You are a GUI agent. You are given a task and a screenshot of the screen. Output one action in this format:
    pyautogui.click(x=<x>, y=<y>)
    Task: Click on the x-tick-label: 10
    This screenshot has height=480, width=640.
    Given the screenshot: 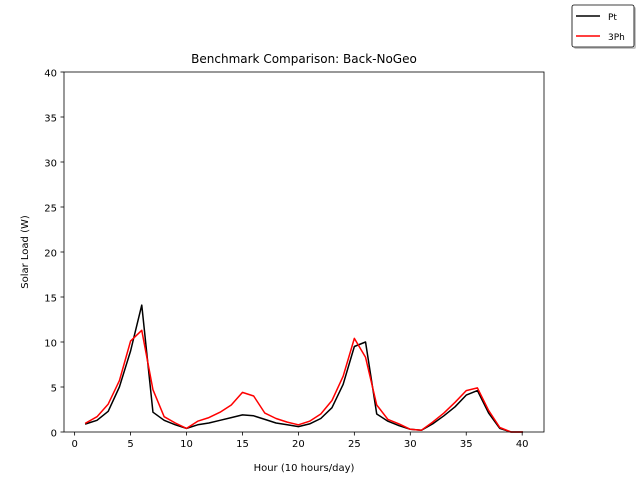 What is the action you would take?
    pyautogui.click(x=186, y=444)
    